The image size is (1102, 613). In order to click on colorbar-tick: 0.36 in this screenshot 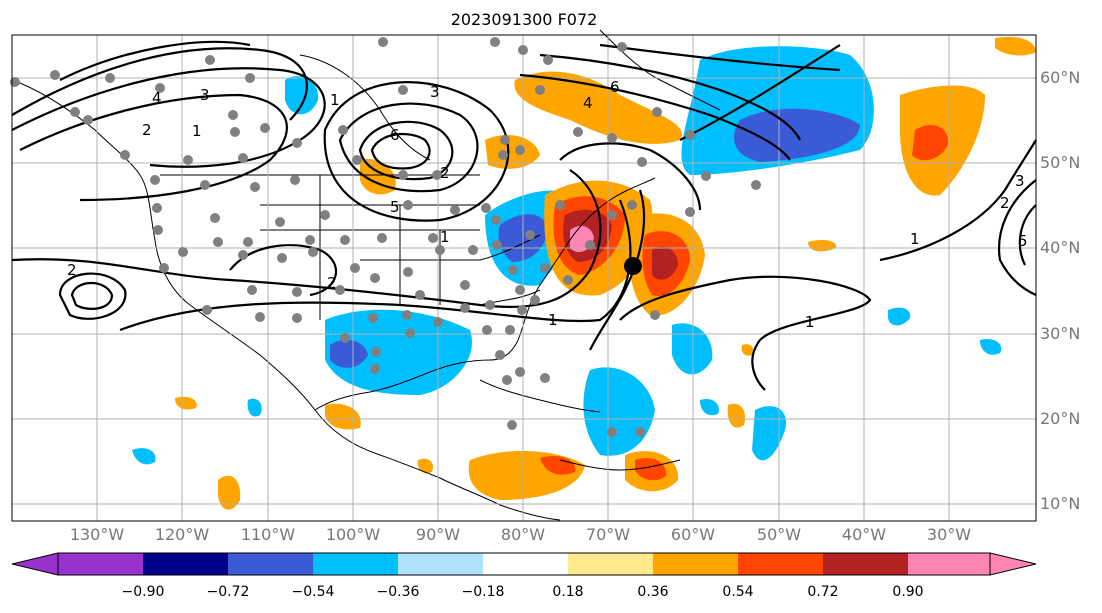, I will do `click(653, 592)`.